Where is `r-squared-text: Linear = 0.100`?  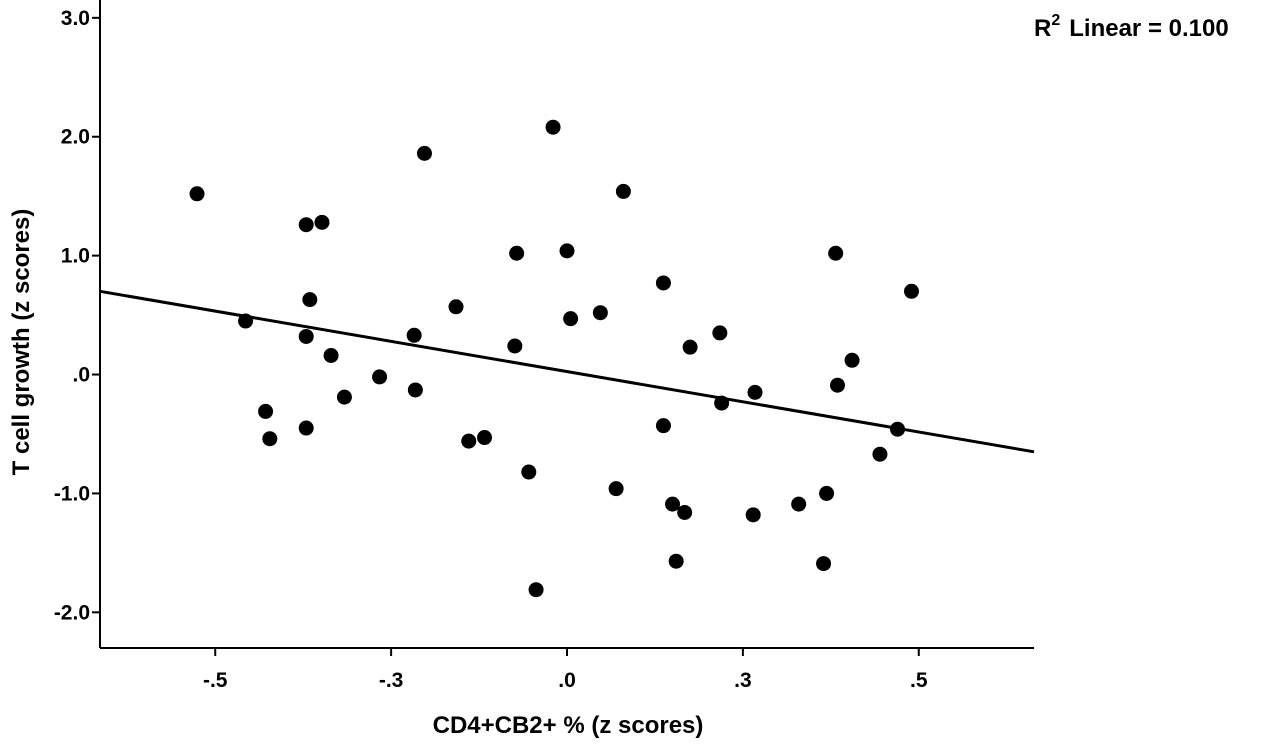 r-squared-text: Linear = 0.100 is located at coordinates (1148, 28).